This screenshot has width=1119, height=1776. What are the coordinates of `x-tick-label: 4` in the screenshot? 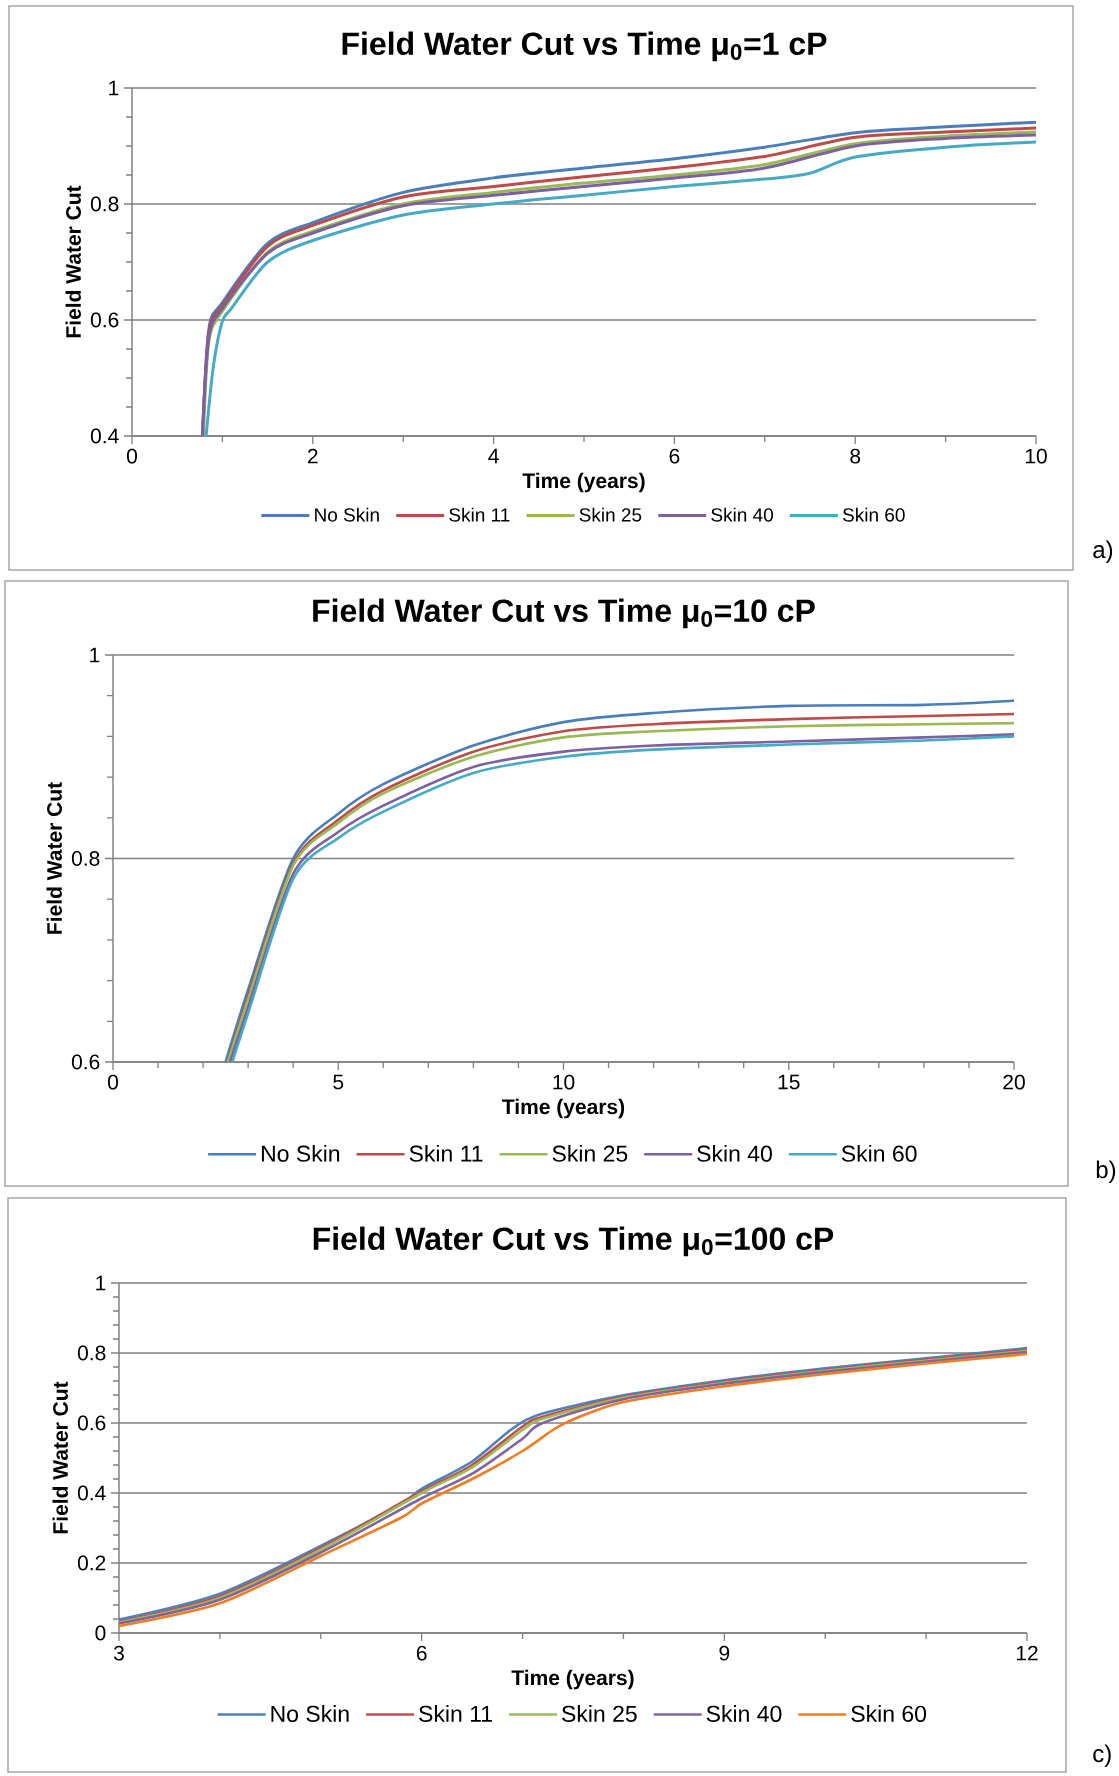 It's located at (493, 456).